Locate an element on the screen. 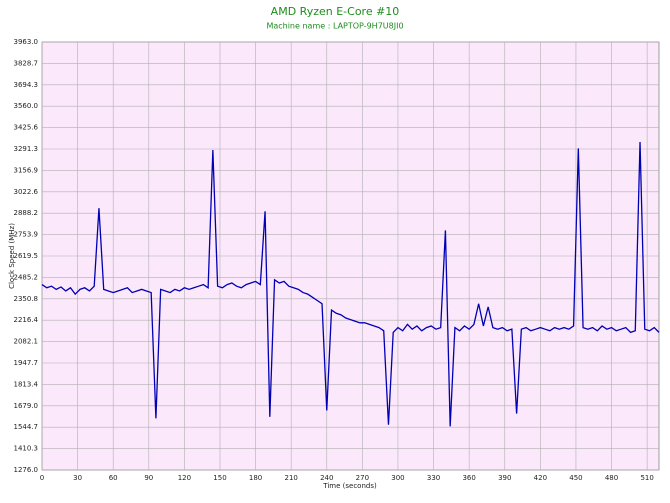 This screenshot has width=670, height=503. y-tick-label: 3425.6 is located at coordinates (26, 128).